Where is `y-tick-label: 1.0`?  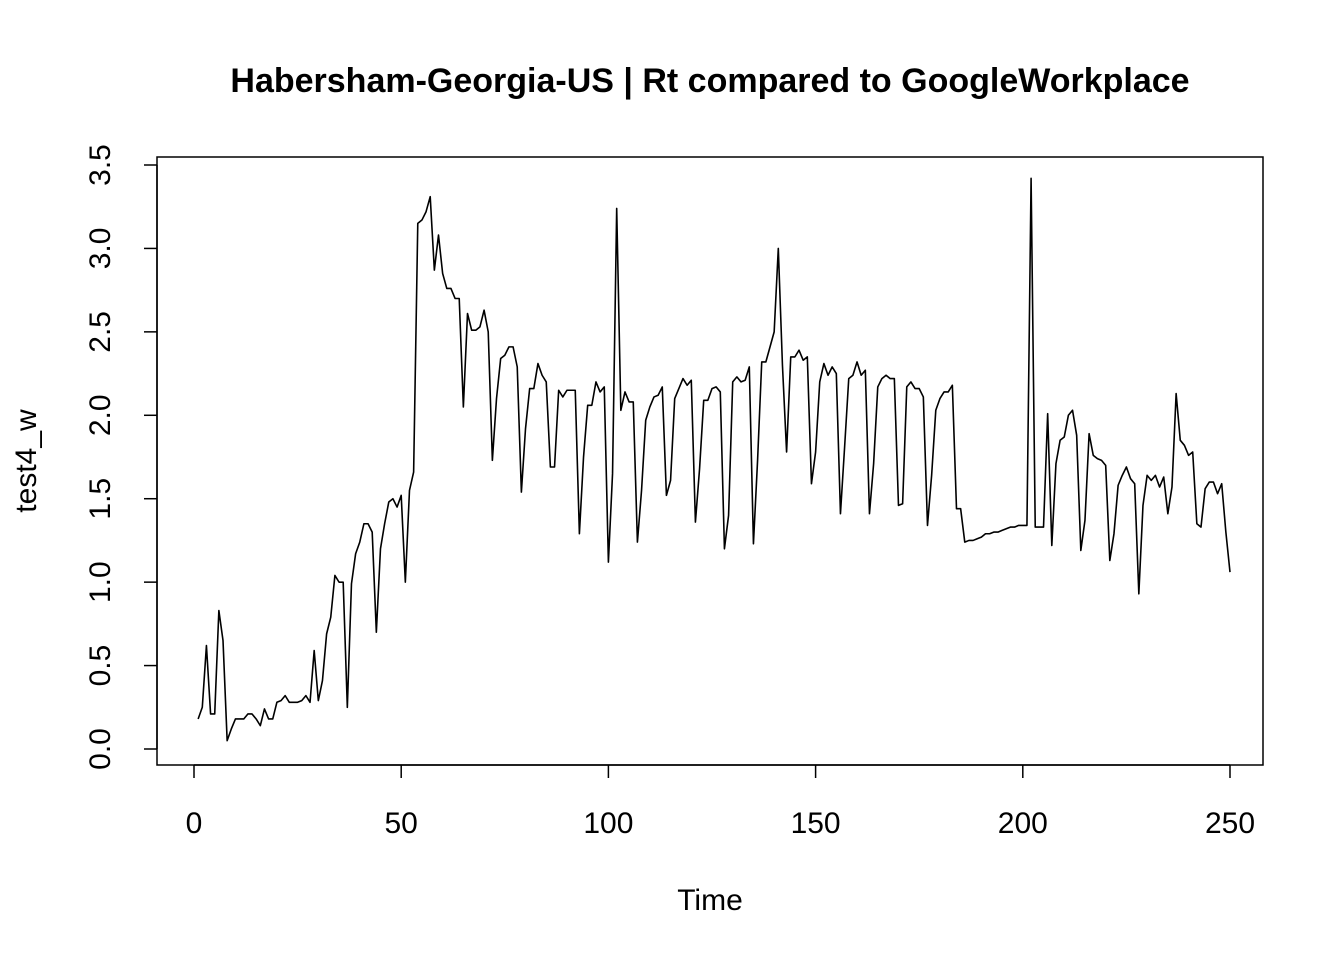
y-tick-label: 1.0 is located at coordinates (100, 582).